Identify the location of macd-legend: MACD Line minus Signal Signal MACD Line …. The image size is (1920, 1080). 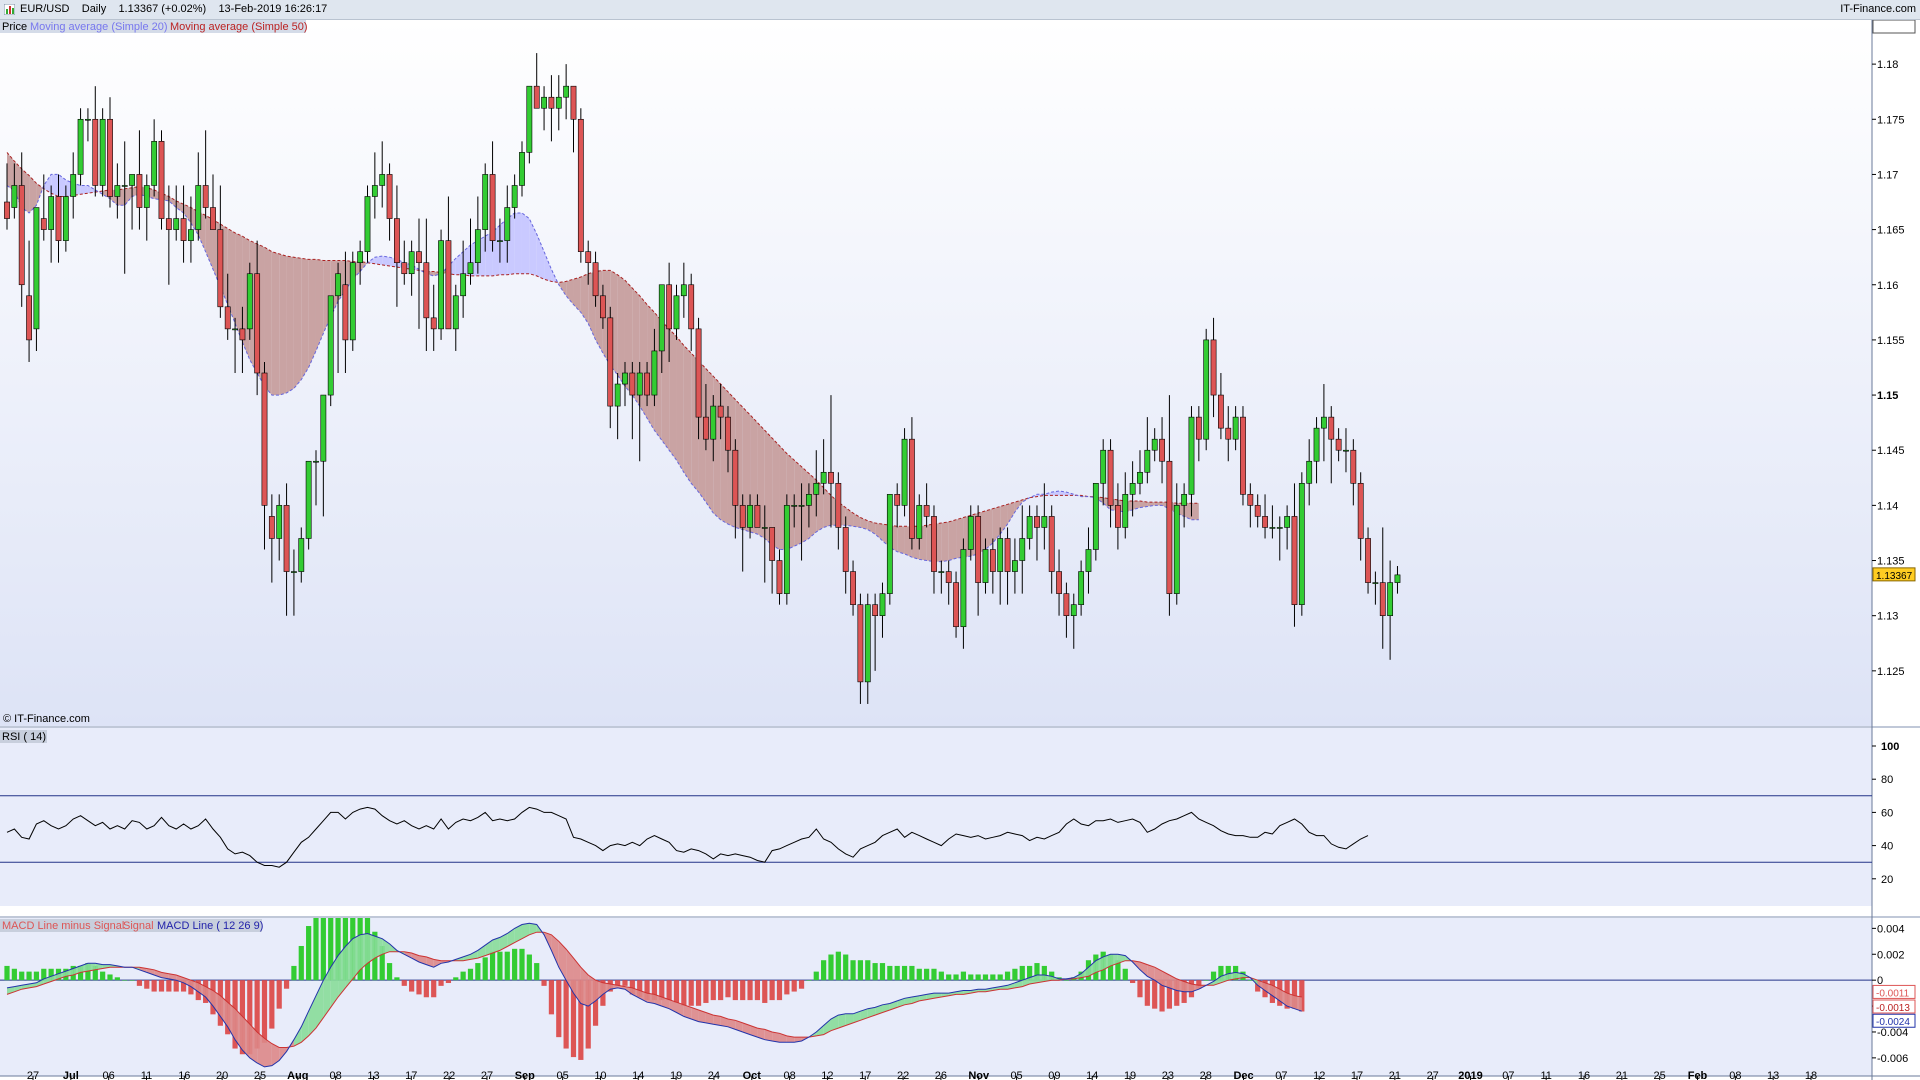
(131, 925).